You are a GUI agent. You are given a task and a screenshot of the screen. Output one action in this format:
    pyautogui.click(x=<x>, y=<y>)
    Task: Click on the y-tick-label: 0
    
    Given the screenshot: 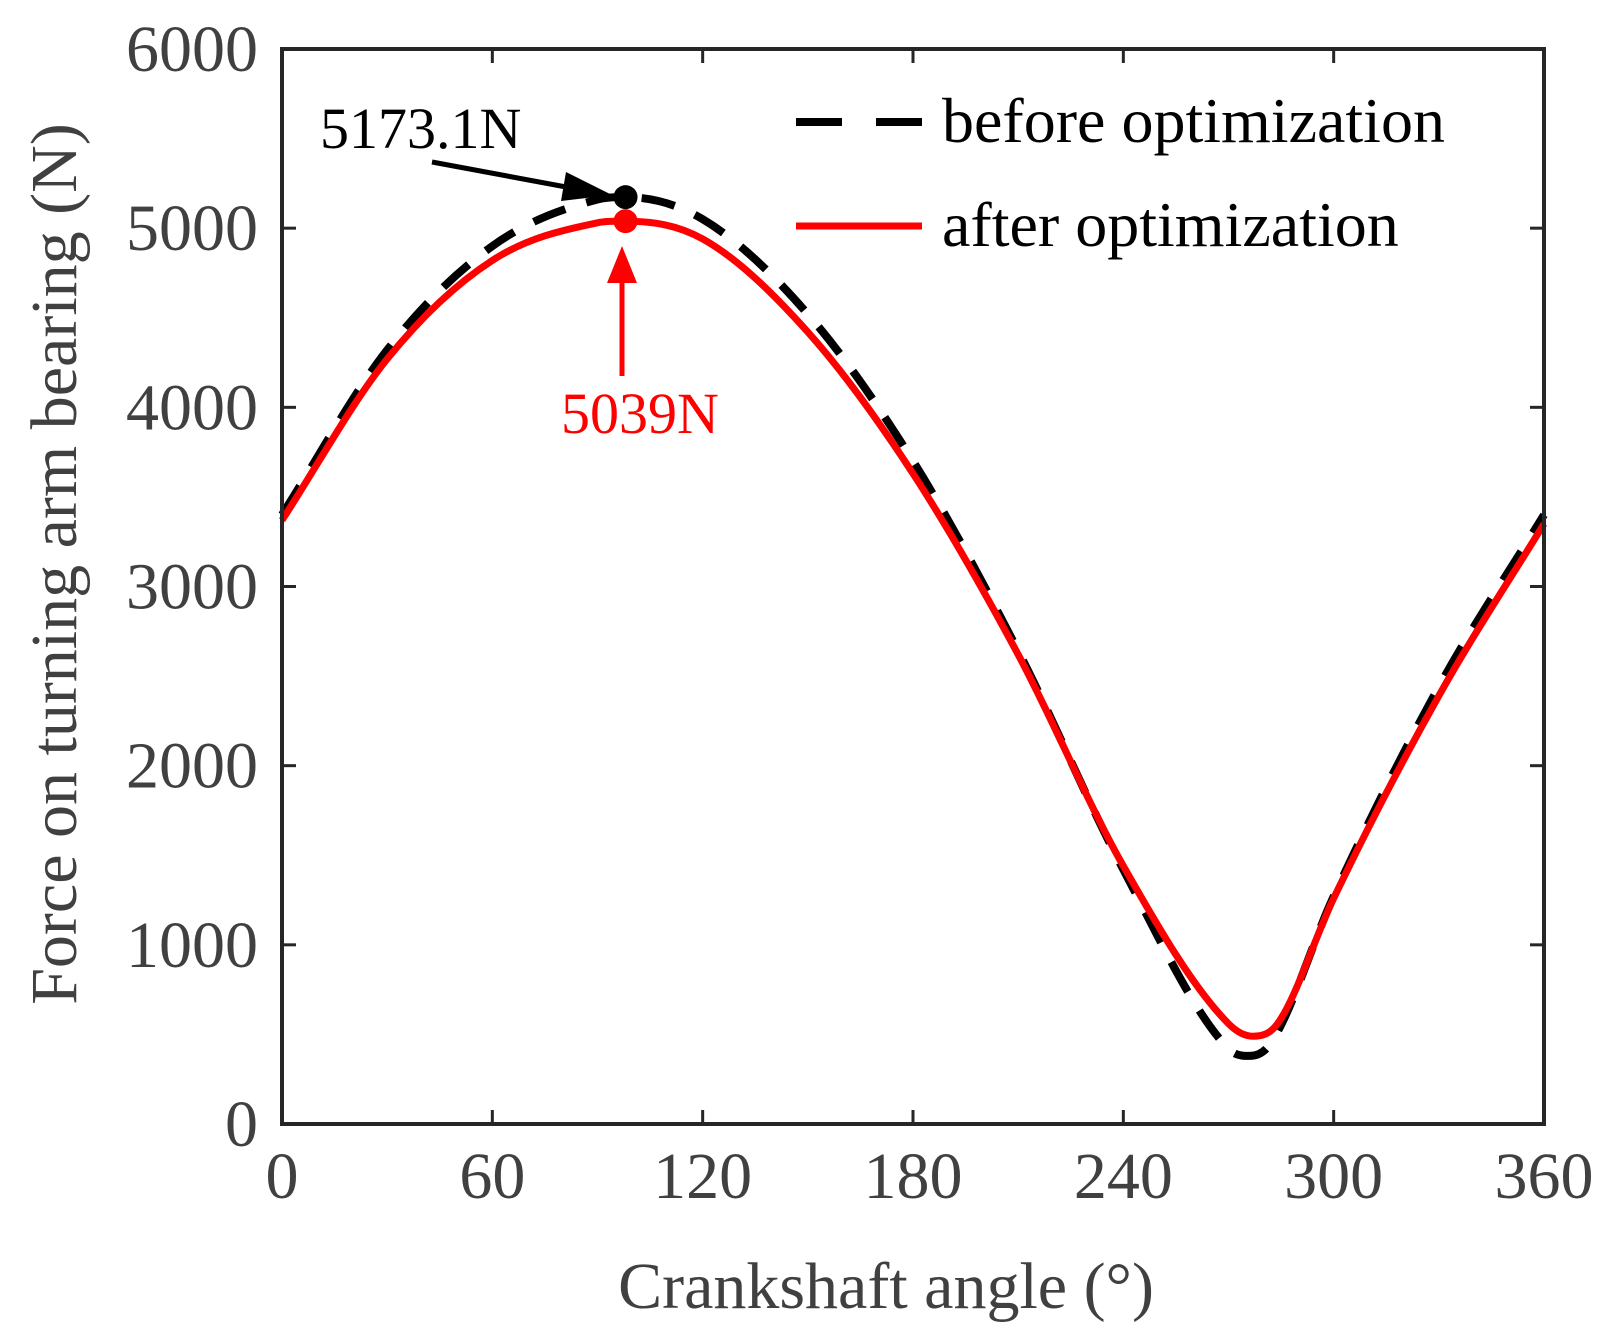 What is the action you would take?
    pyautogui.click(x=241, y=1124)
    